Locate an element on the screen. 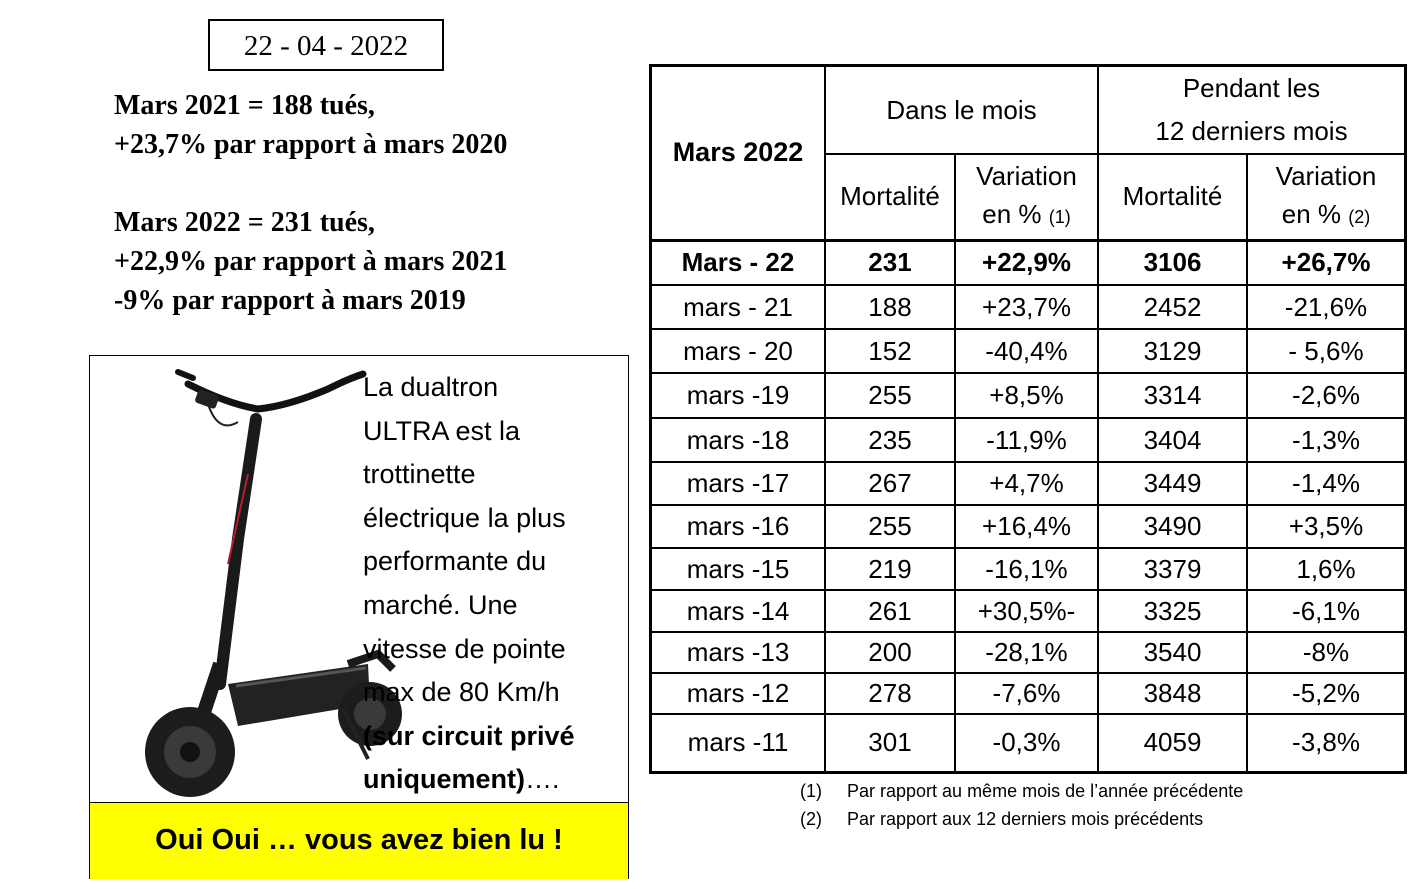 The height and width of the screenshot is (889, 1411). promo-ellipsis: …. is located at coordinates (542, 779).